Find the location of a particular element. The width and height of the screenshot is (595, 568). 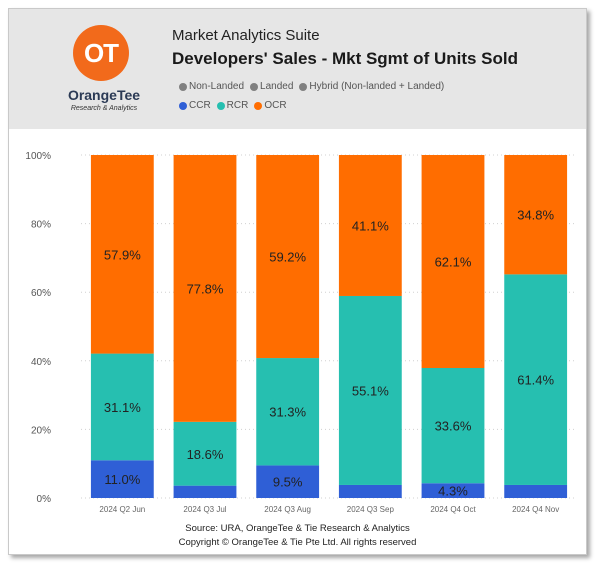

y-tick-label: 20% is located at coordinates (41, 430).